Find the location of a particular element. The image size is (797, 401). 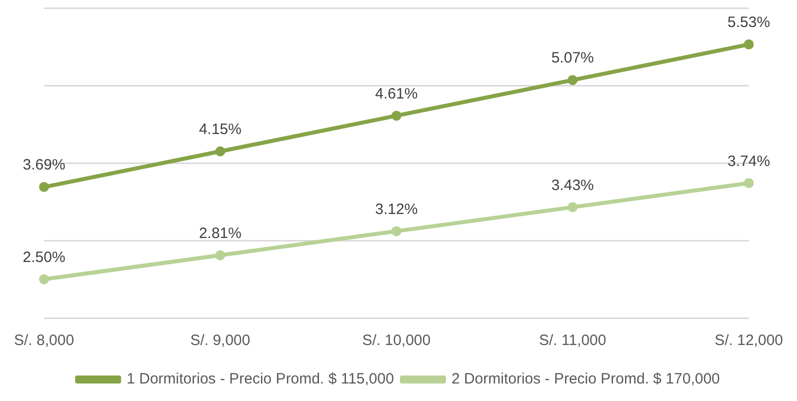

data-label: 4.15% is located at coordinates (220, 129).